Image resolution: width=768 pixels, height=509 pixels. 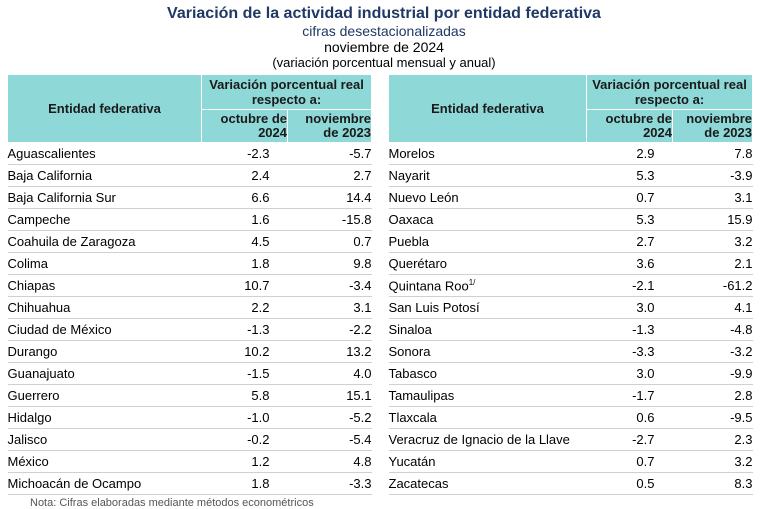 What do you see at coordinates (104, 307) in the screenshot?
I see `cell-entidad: Chihuahua` at bounding box center [104, 307].